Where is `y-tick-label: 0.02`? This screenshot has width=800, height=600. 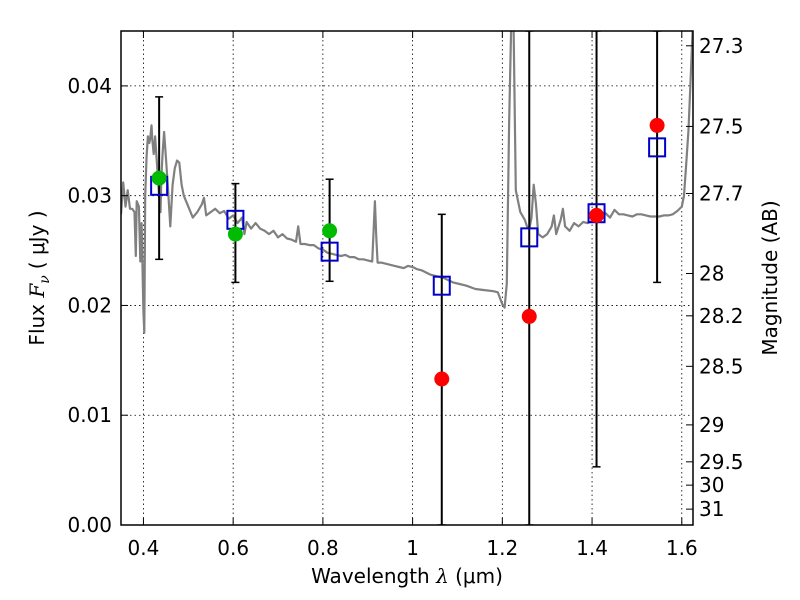
y-tick-label: 0.02 is located at coordinates (89, 305).